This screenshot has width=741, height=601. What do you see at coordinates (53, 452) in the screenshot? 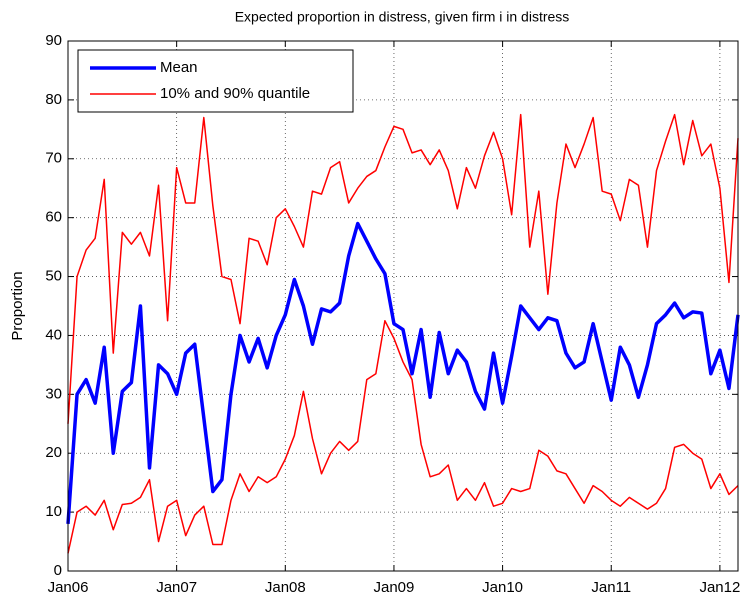
I see `y-tick-label: 20` at bounding box center [53, 452].